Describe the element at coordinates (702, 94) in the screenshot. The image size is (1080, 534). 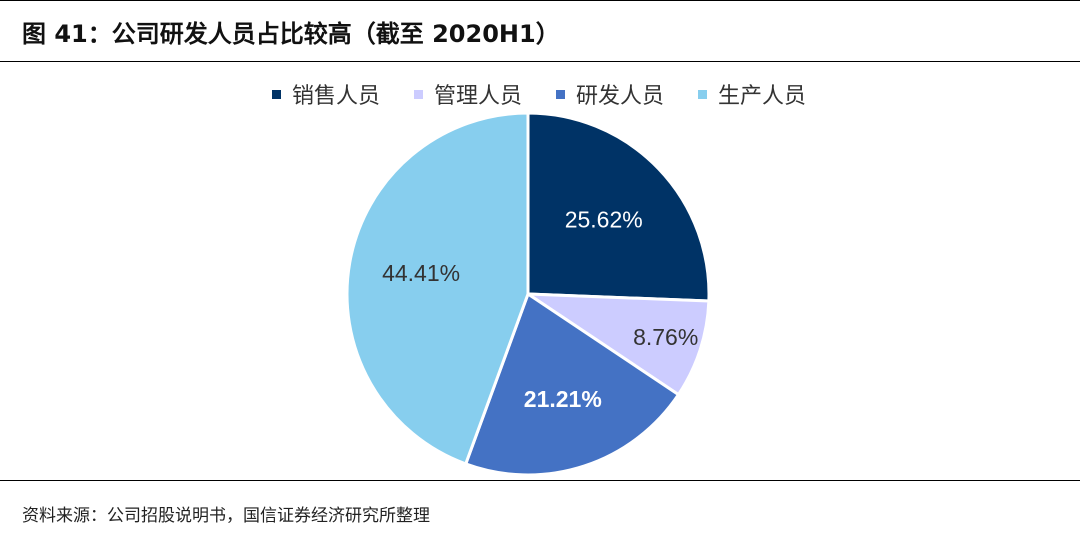
I see `legend-swatch-production` at that location.